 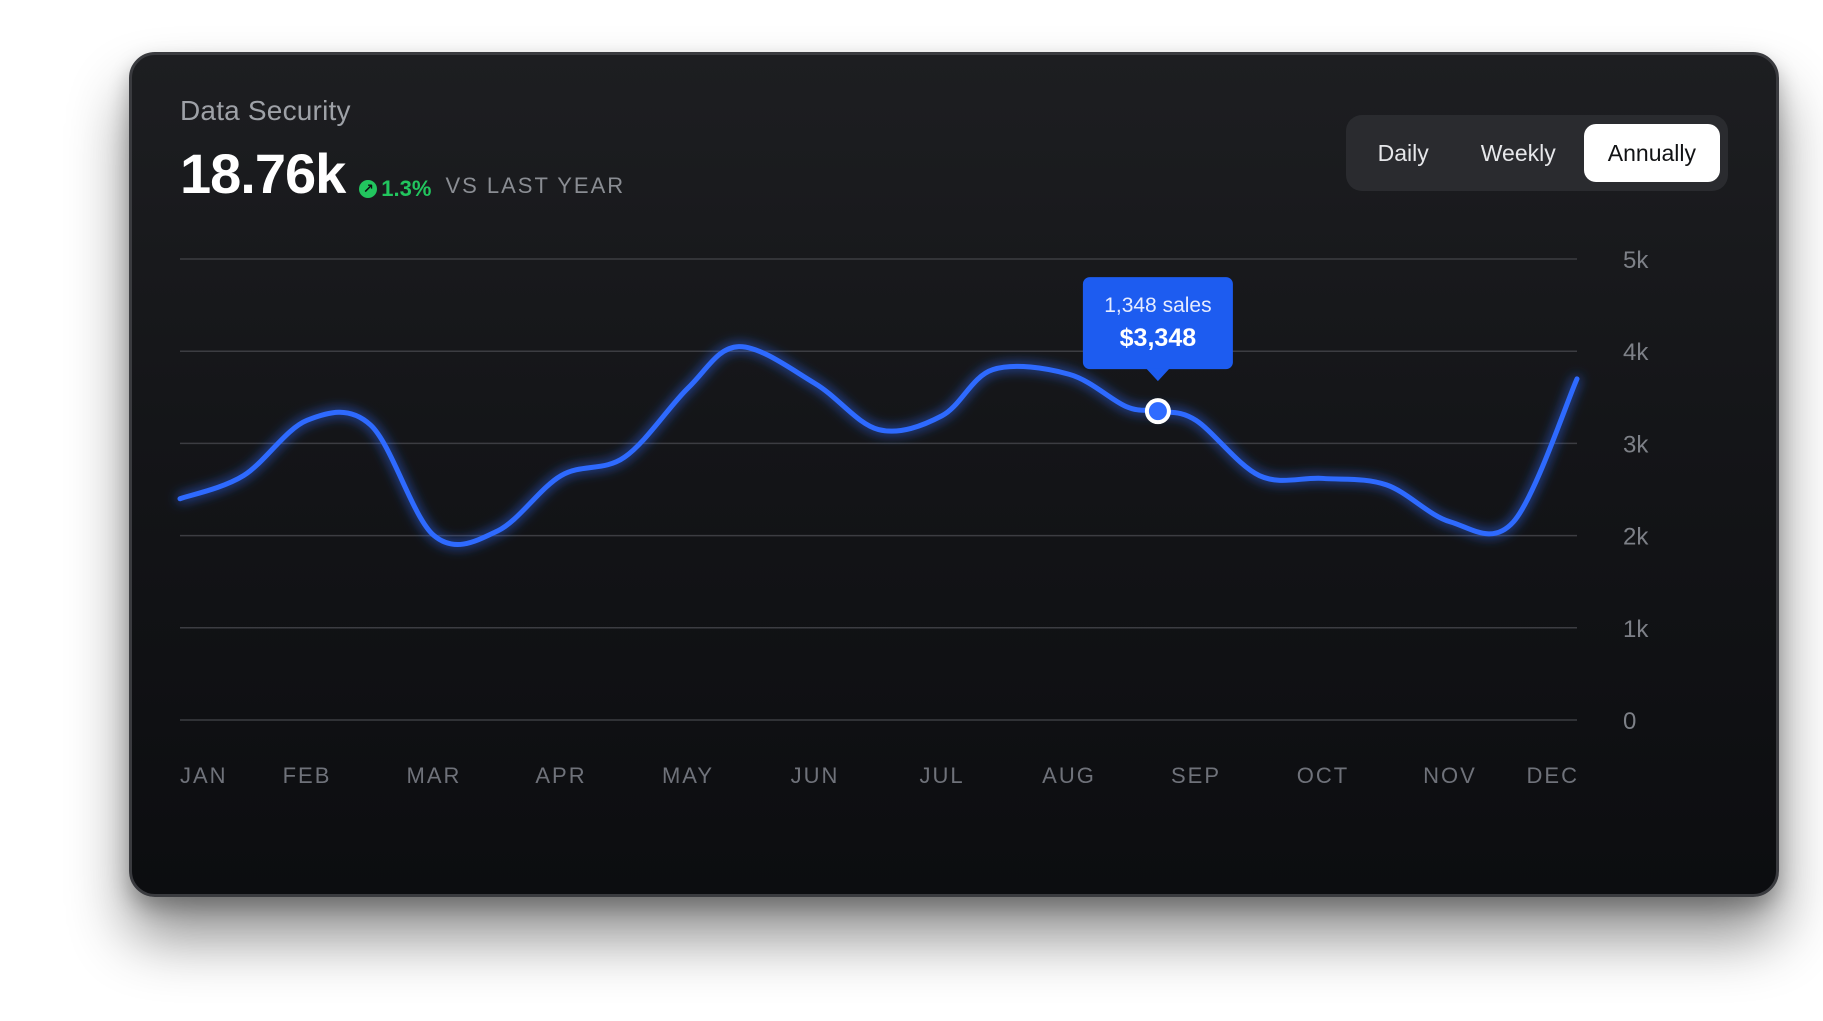 I want to click on y-tick-label: 3k, so click(x=1636, y=444).